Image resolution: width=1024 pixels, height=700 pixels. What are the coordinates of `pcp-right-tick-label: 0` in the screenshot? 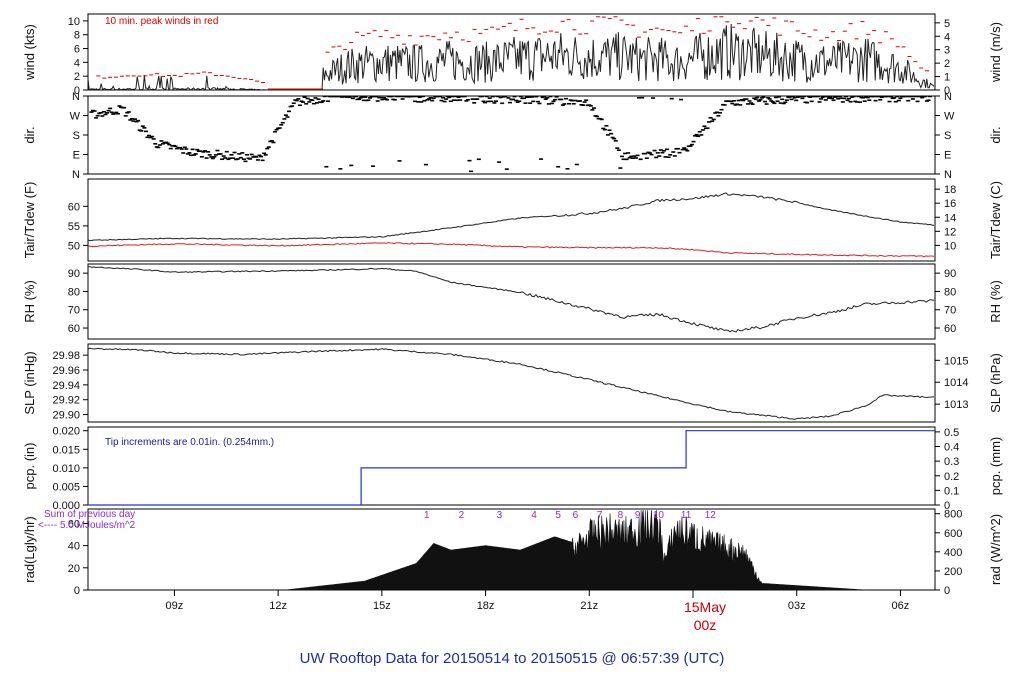 It's located at (947, 506).